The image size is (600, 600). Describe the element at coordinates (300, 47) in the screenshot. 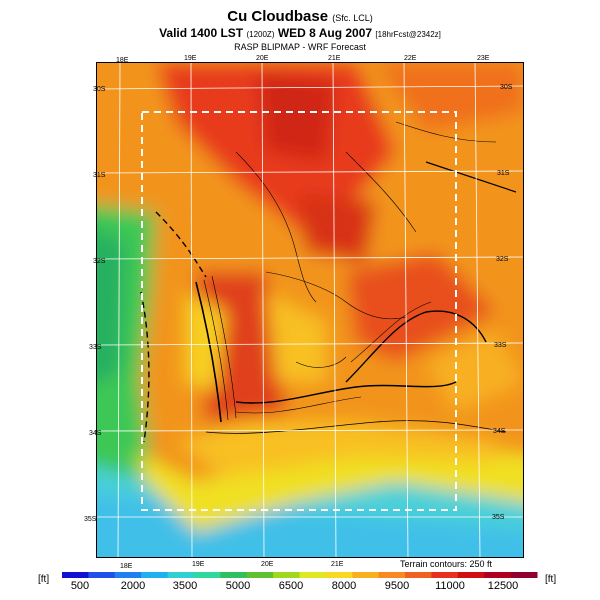

I see `model-name: RASP BLIPMAP - WRF Forecast` at that location.